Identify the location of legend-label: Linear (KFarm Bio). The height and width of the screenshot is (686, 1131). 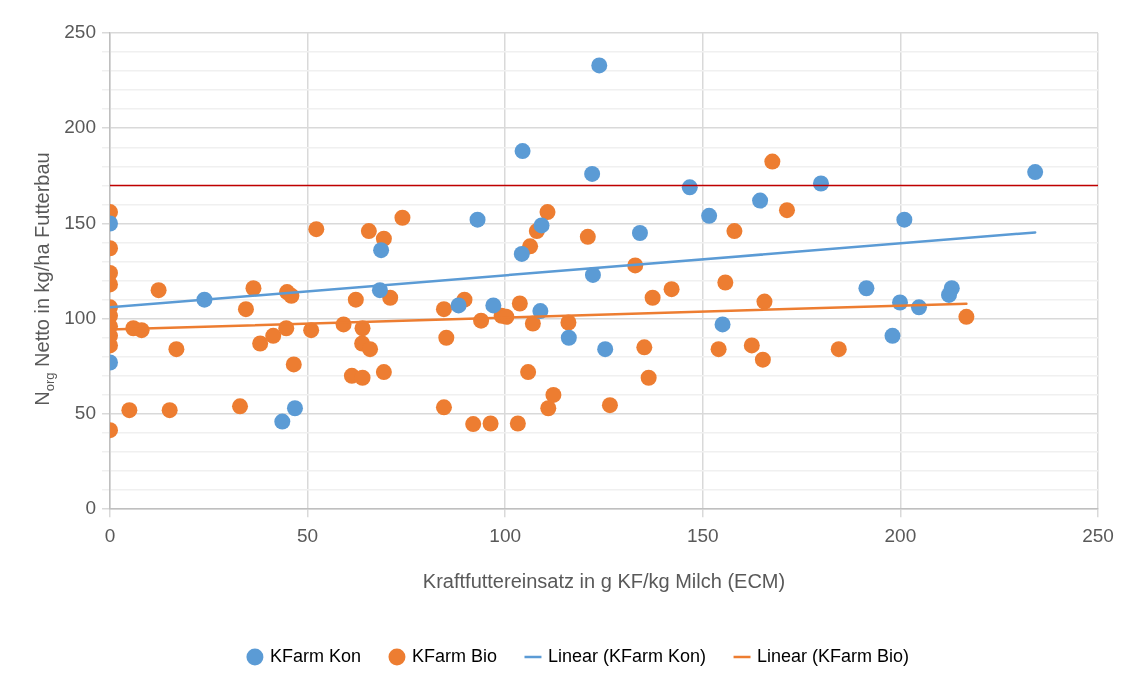
(833, 655).